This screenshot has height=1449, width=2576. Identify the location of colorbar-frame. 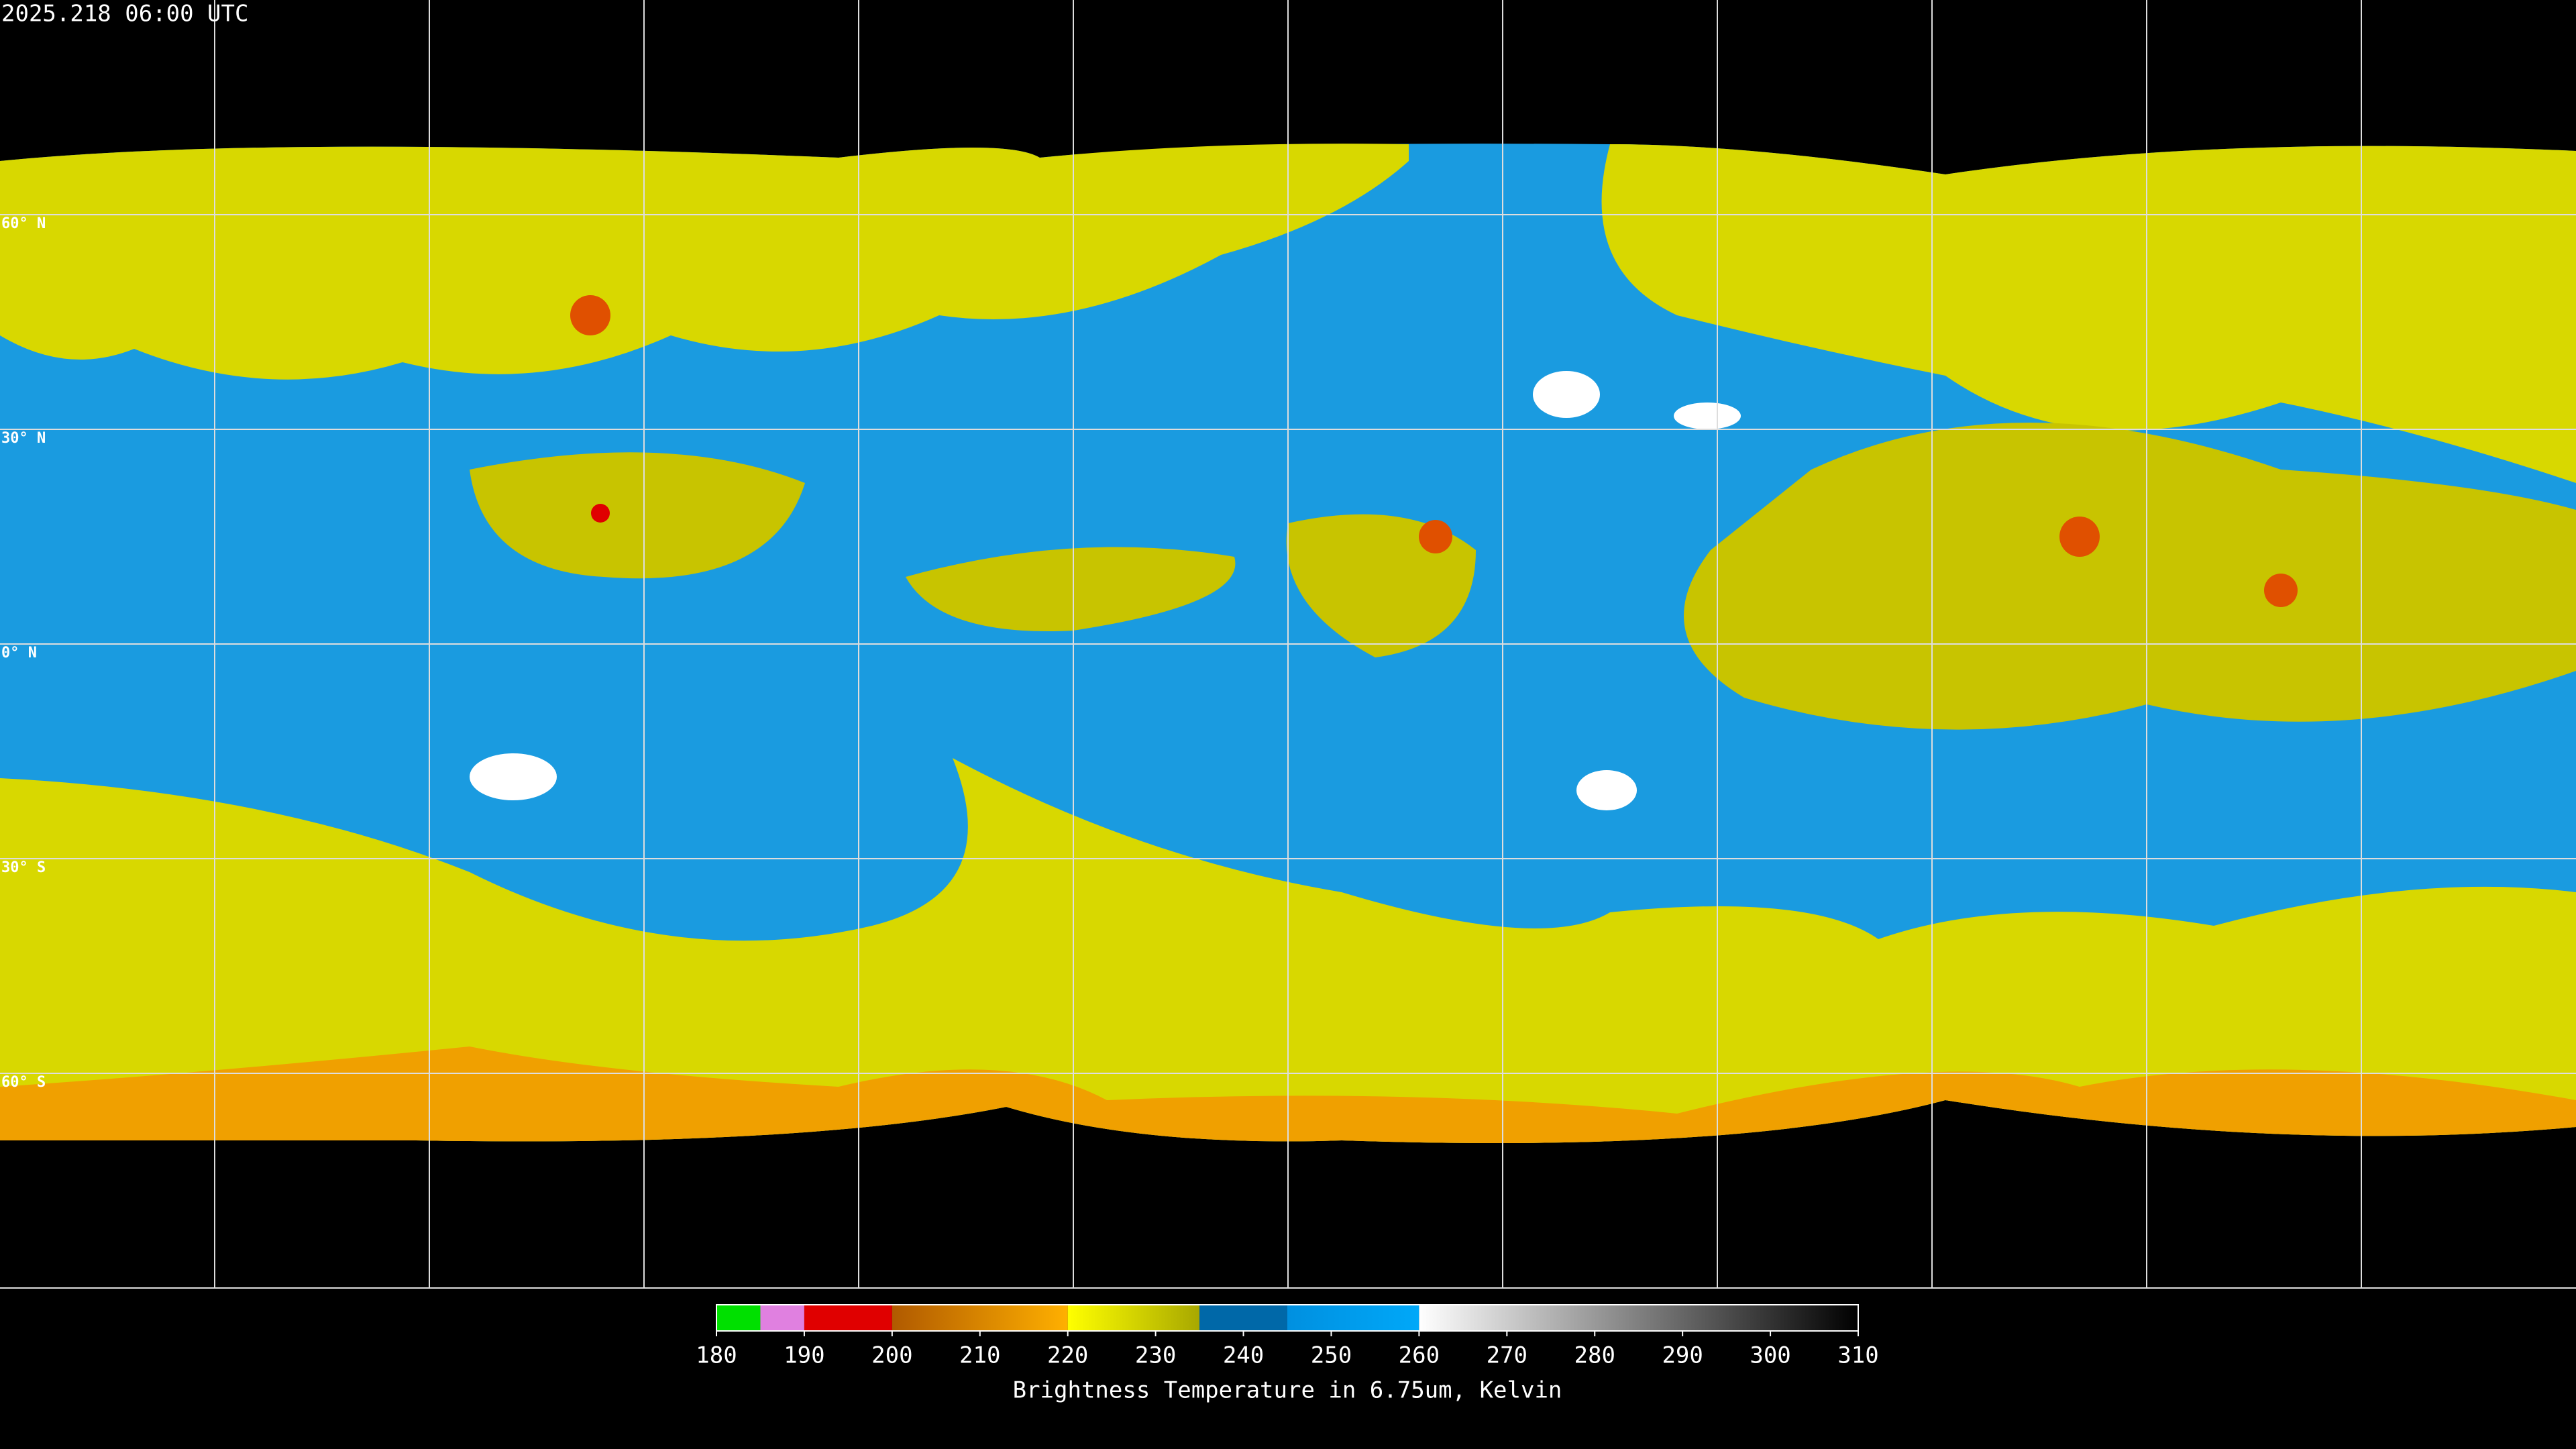
(1287, 1318).